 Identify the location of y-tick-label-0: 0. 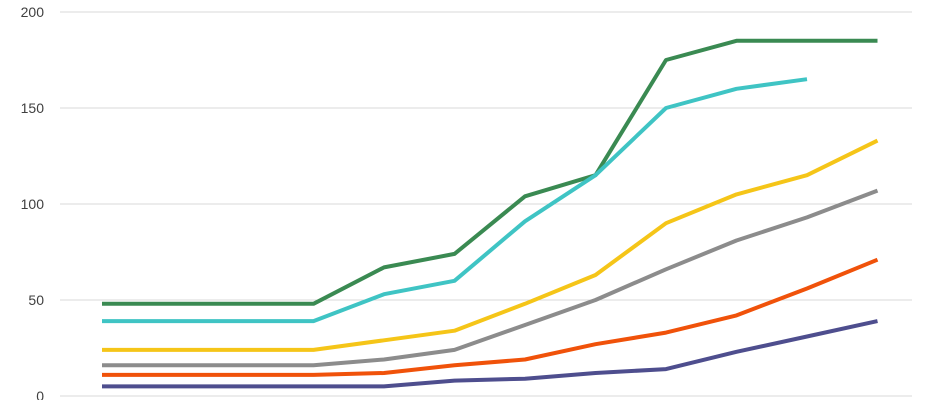
(40, 394).